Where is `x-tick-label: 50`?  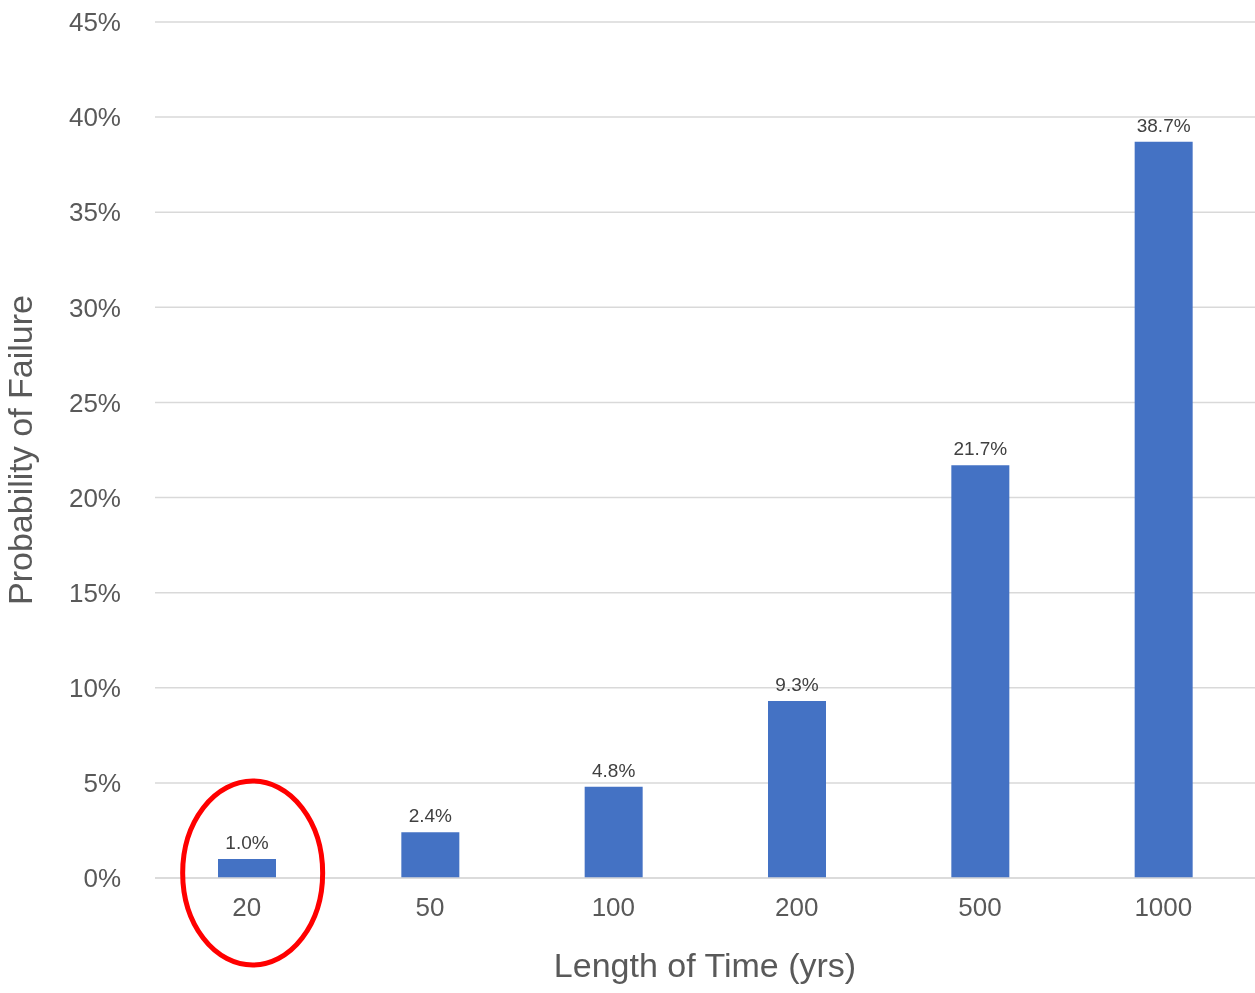
x-tick-label: 50 is located at coordinates (430, 907).